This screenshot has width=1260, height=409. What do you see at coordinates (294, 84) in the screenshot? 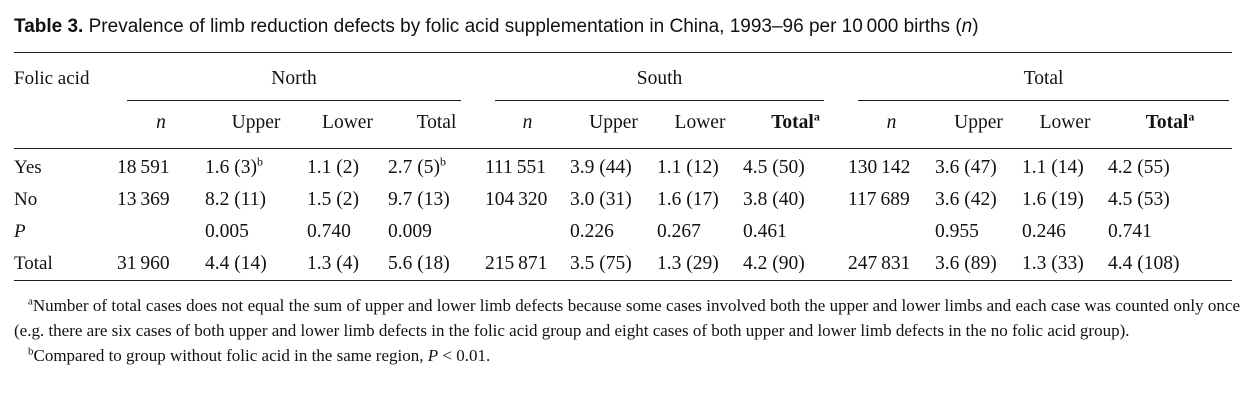
I see `group-header-north: North` at bounding box center [294, 84].